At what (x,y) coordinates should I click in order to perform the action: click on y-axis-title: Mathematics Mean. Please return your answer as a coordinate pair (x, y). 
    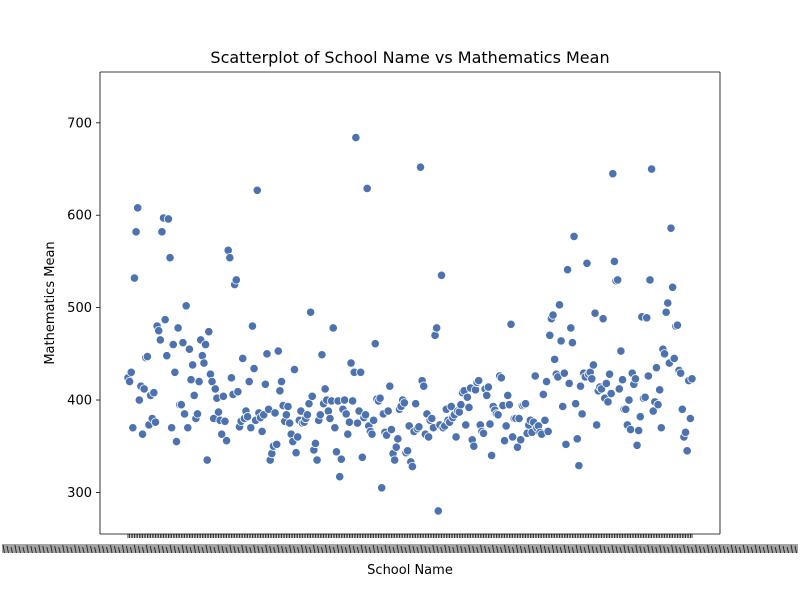
    Looking at the image, I should click on (50, 302).